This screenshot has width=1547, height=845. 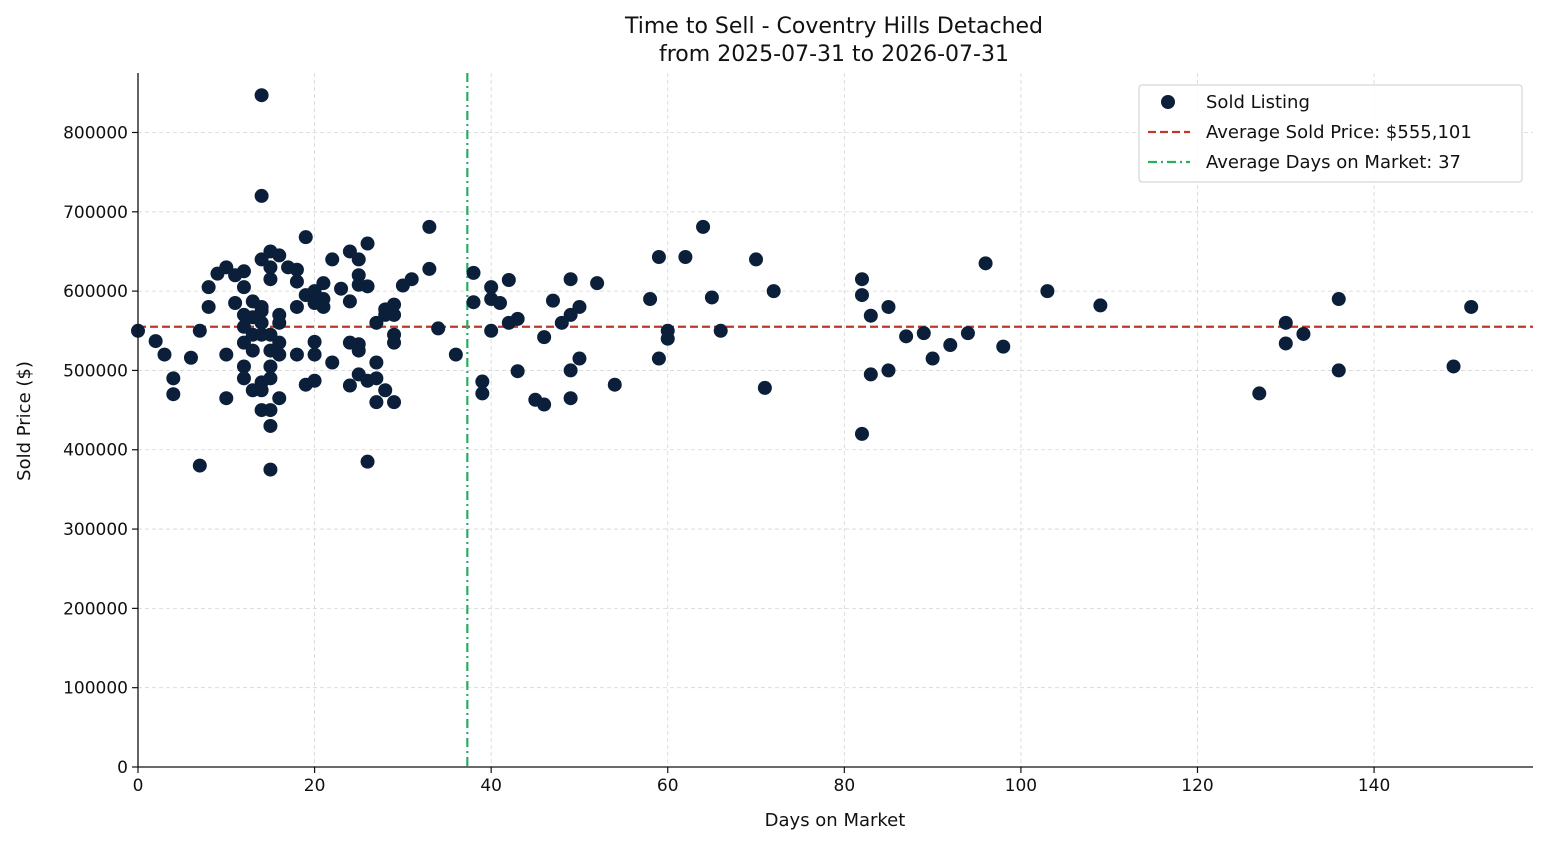 I want to click on y-tick-label: 400000, so click(x=95, y=451).